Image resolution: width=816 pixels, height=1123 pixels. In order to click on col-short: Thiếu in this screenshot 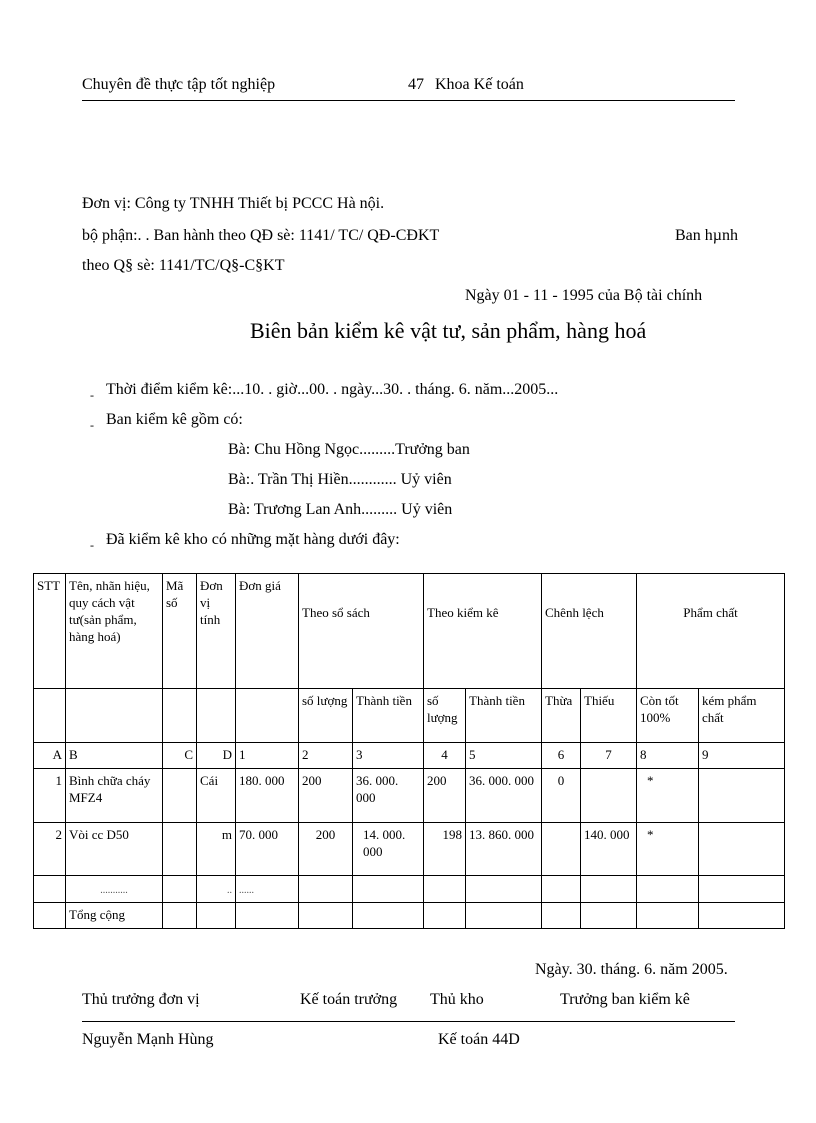, I will do `click(608, 715)`.